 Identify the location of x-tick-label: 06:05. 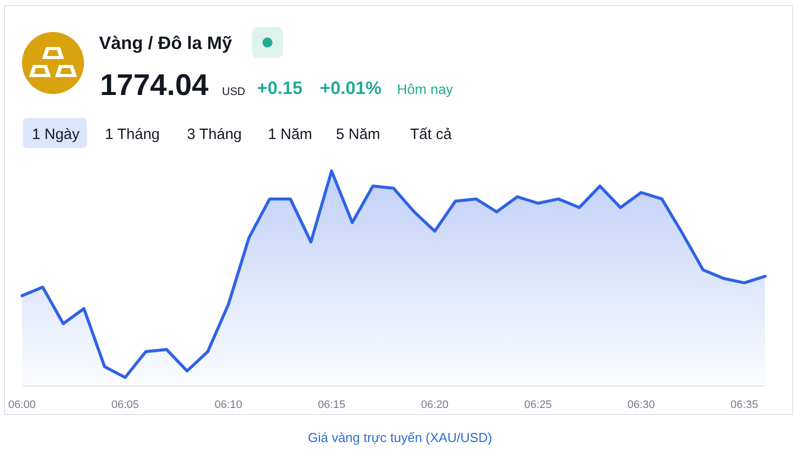
(125, 405).